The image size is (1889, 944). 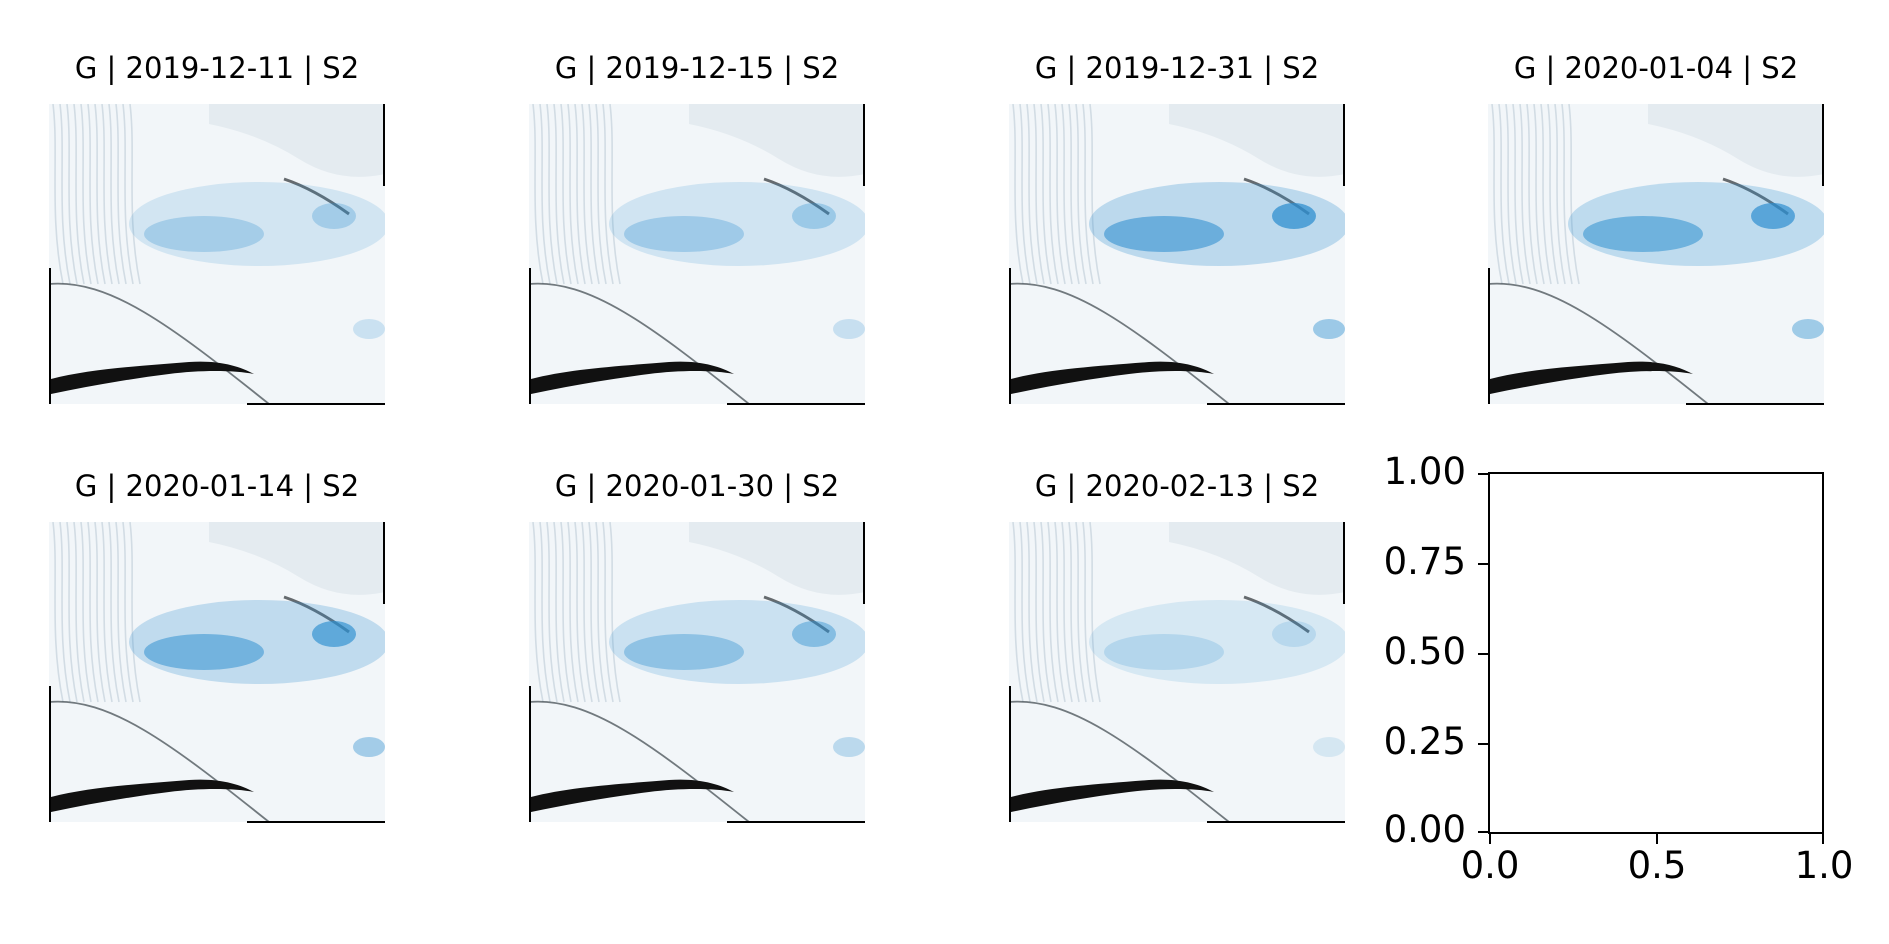 I want to click on image-panel-5: G | 2020-01-14 | S2, so click(x=217, y=646).